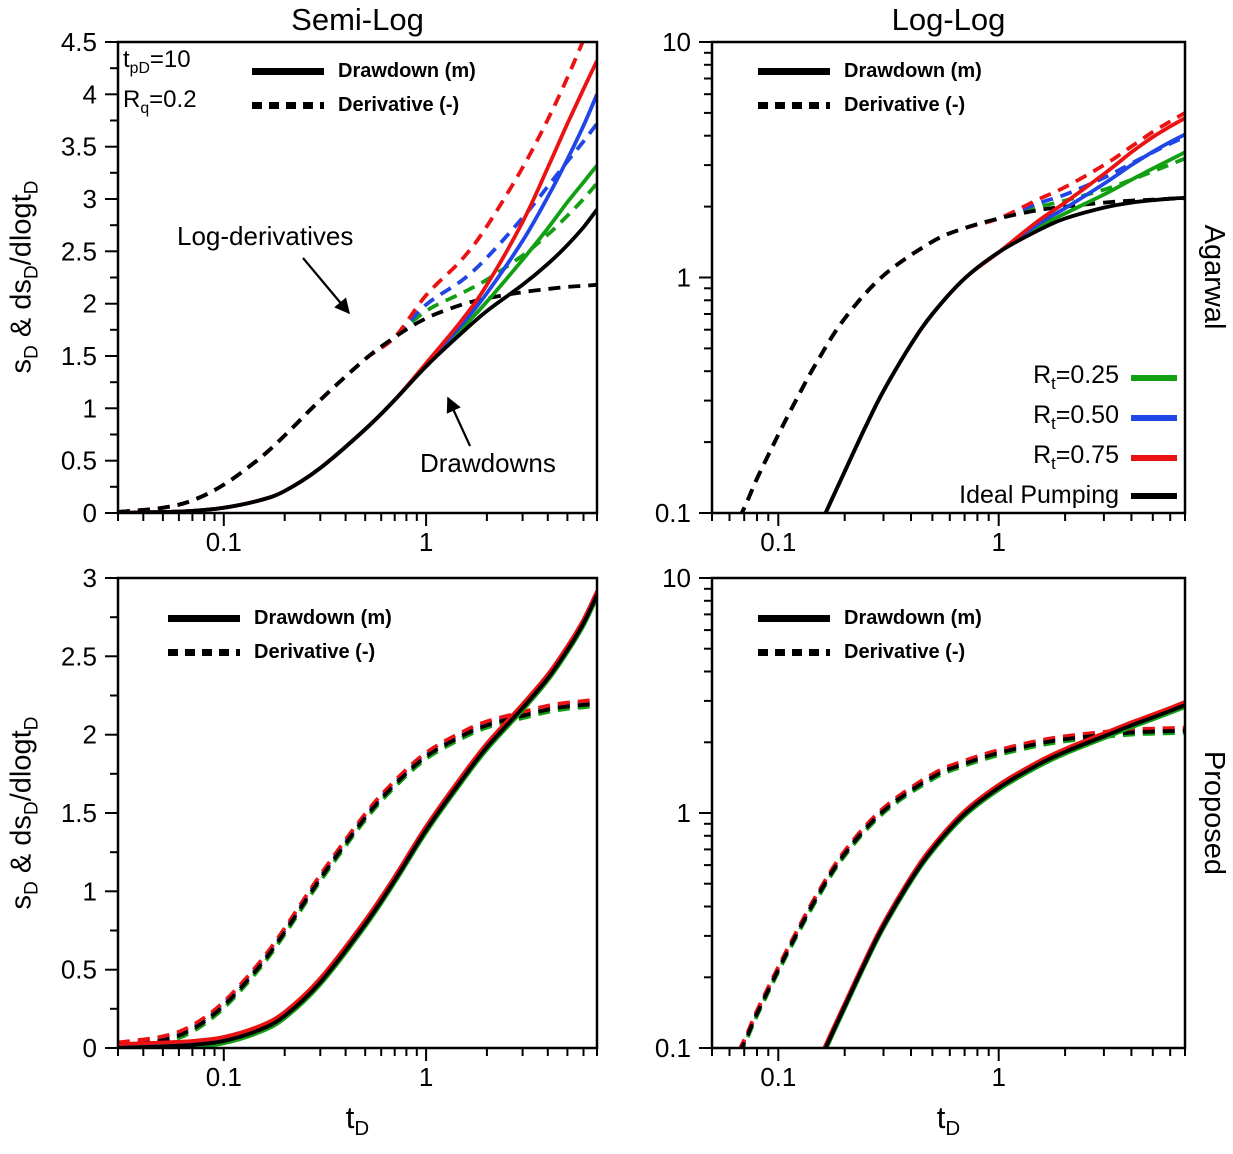  I want to click on blue-line-swatch, so click(1154, 417).